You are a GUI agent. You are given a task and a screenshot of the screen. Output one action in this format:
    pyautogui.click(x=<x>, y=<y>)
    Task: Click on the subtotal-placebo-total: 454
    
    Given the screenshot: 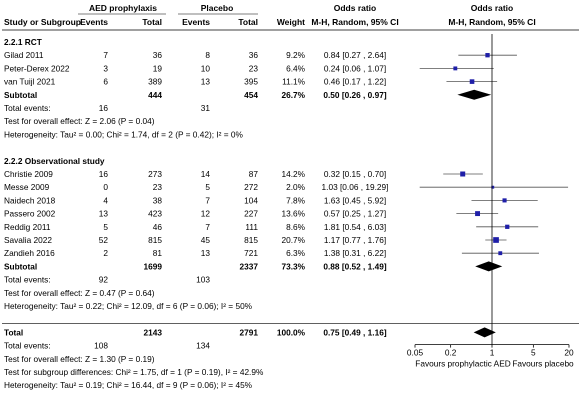 What is the action you would take?
    pyautogui.click(x=251, y=95)
    